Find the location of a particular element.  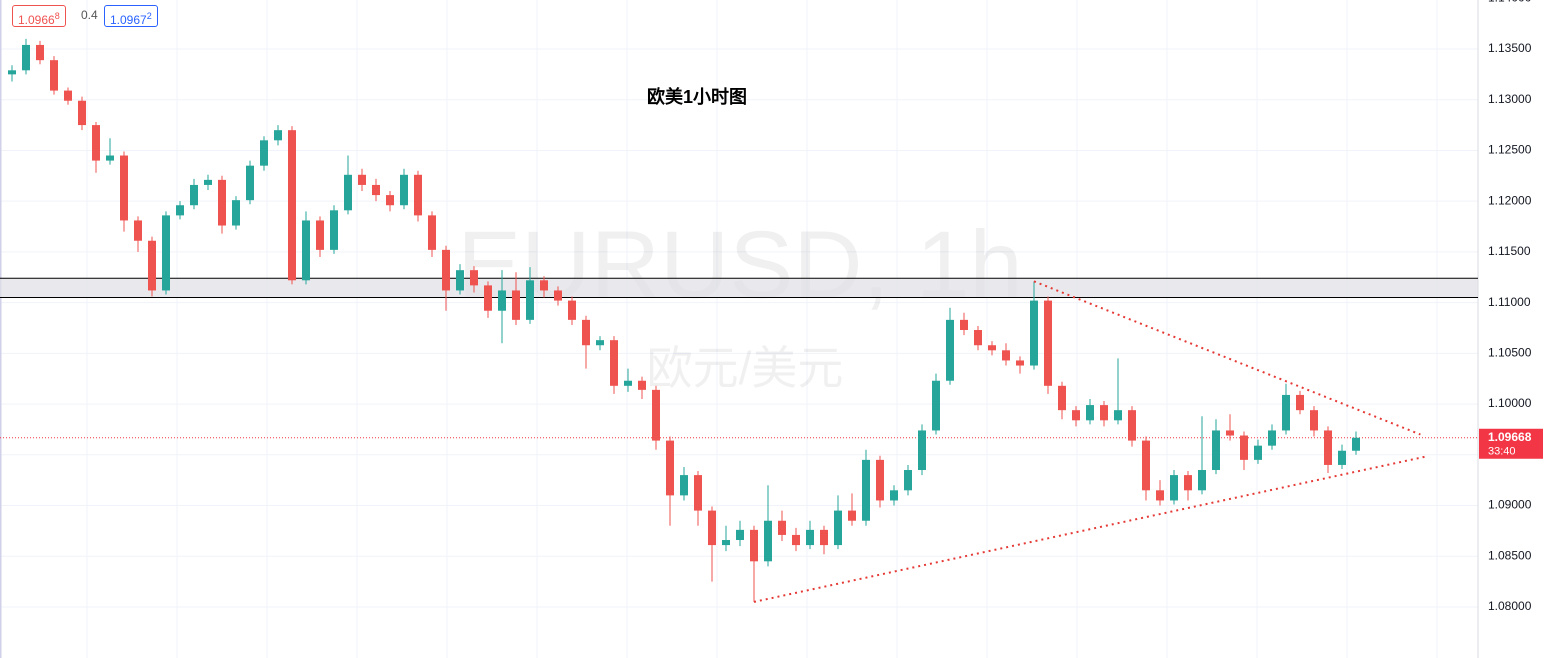

trend-line is located at coordinates (1089, 529).